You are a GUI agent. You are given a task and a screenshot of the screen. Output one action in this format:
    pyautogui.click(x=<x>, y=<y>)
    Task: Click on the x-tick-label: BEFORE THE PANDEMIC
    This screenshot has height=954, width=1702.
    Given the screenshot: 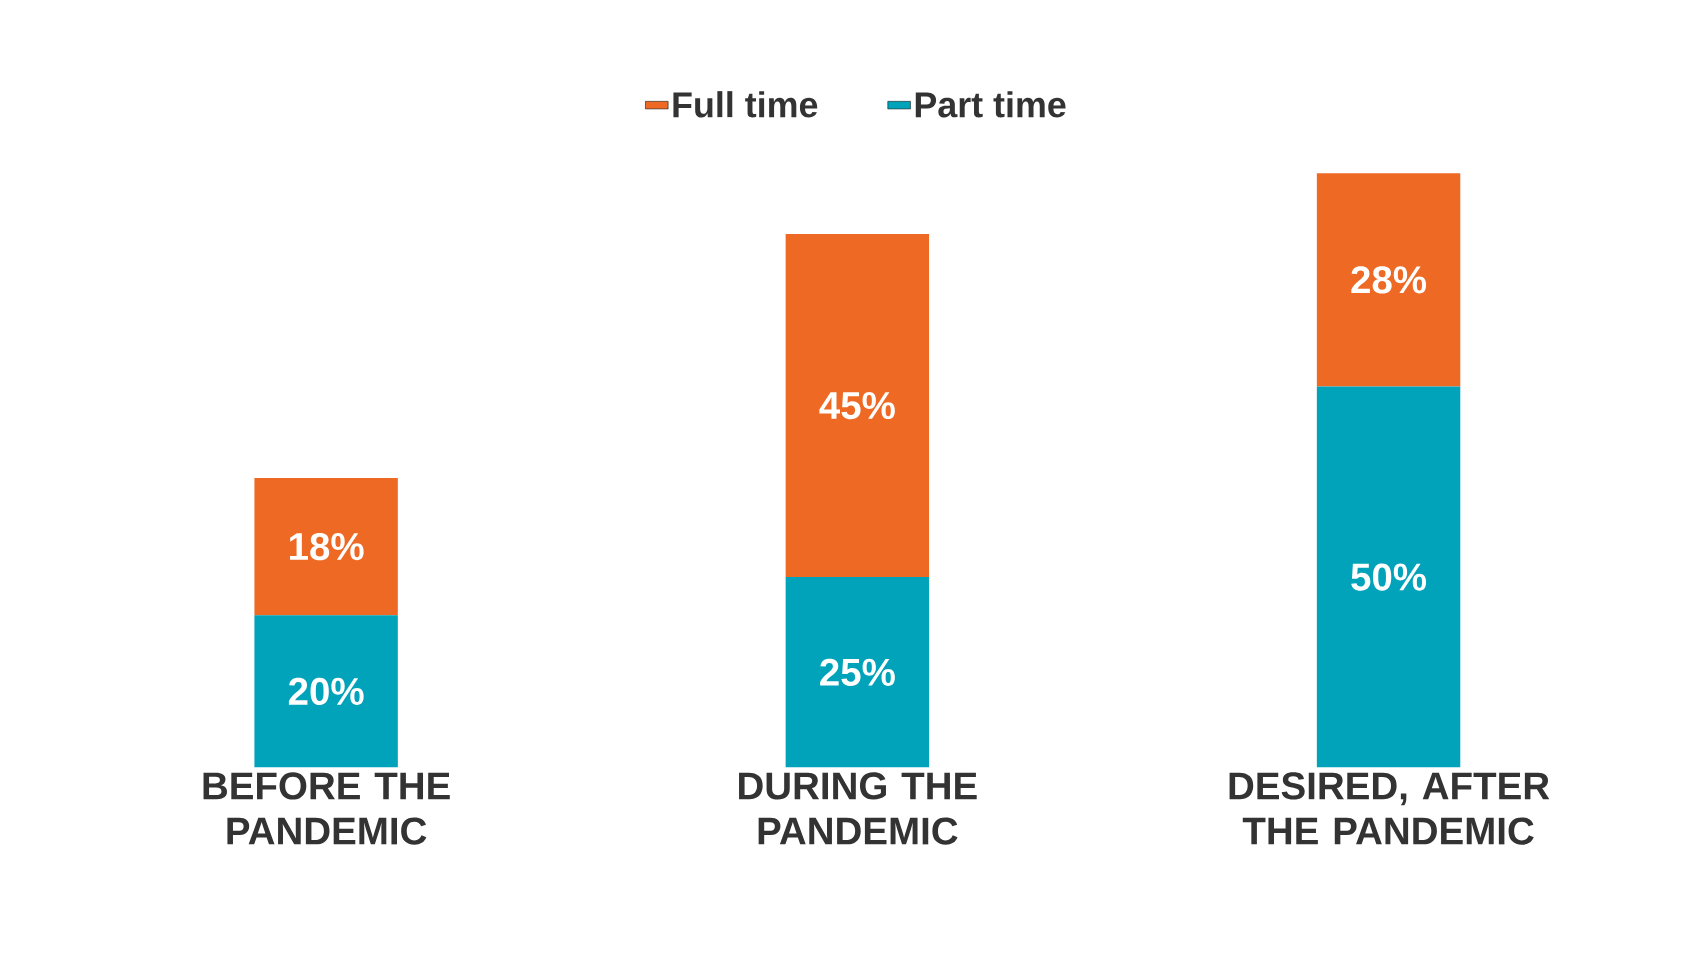 What is the action you would take?
    pyautogui.click(x=326, y=808)
    